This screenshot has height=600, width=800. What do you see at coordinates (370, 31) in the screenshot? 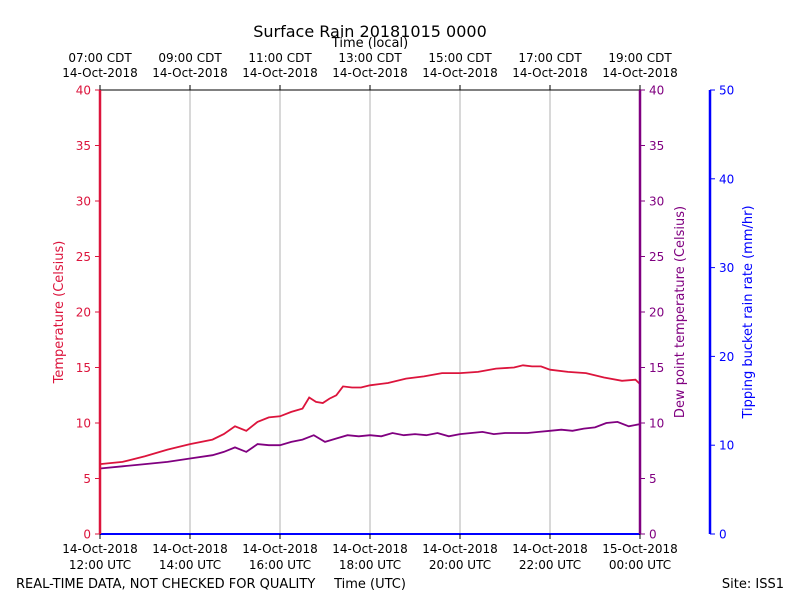
I see `chart-title: Surface Rain 20181015 0000` at bounding box center [370, 31].